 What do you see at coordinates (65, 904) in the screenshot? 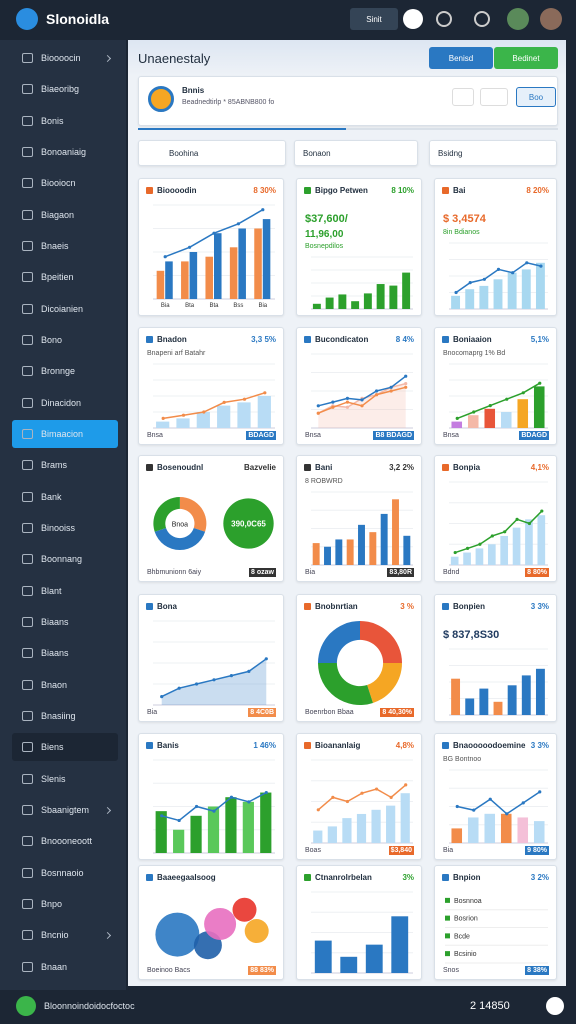
I see `nav-item: Bnpo` at bounding box center [65, 904].